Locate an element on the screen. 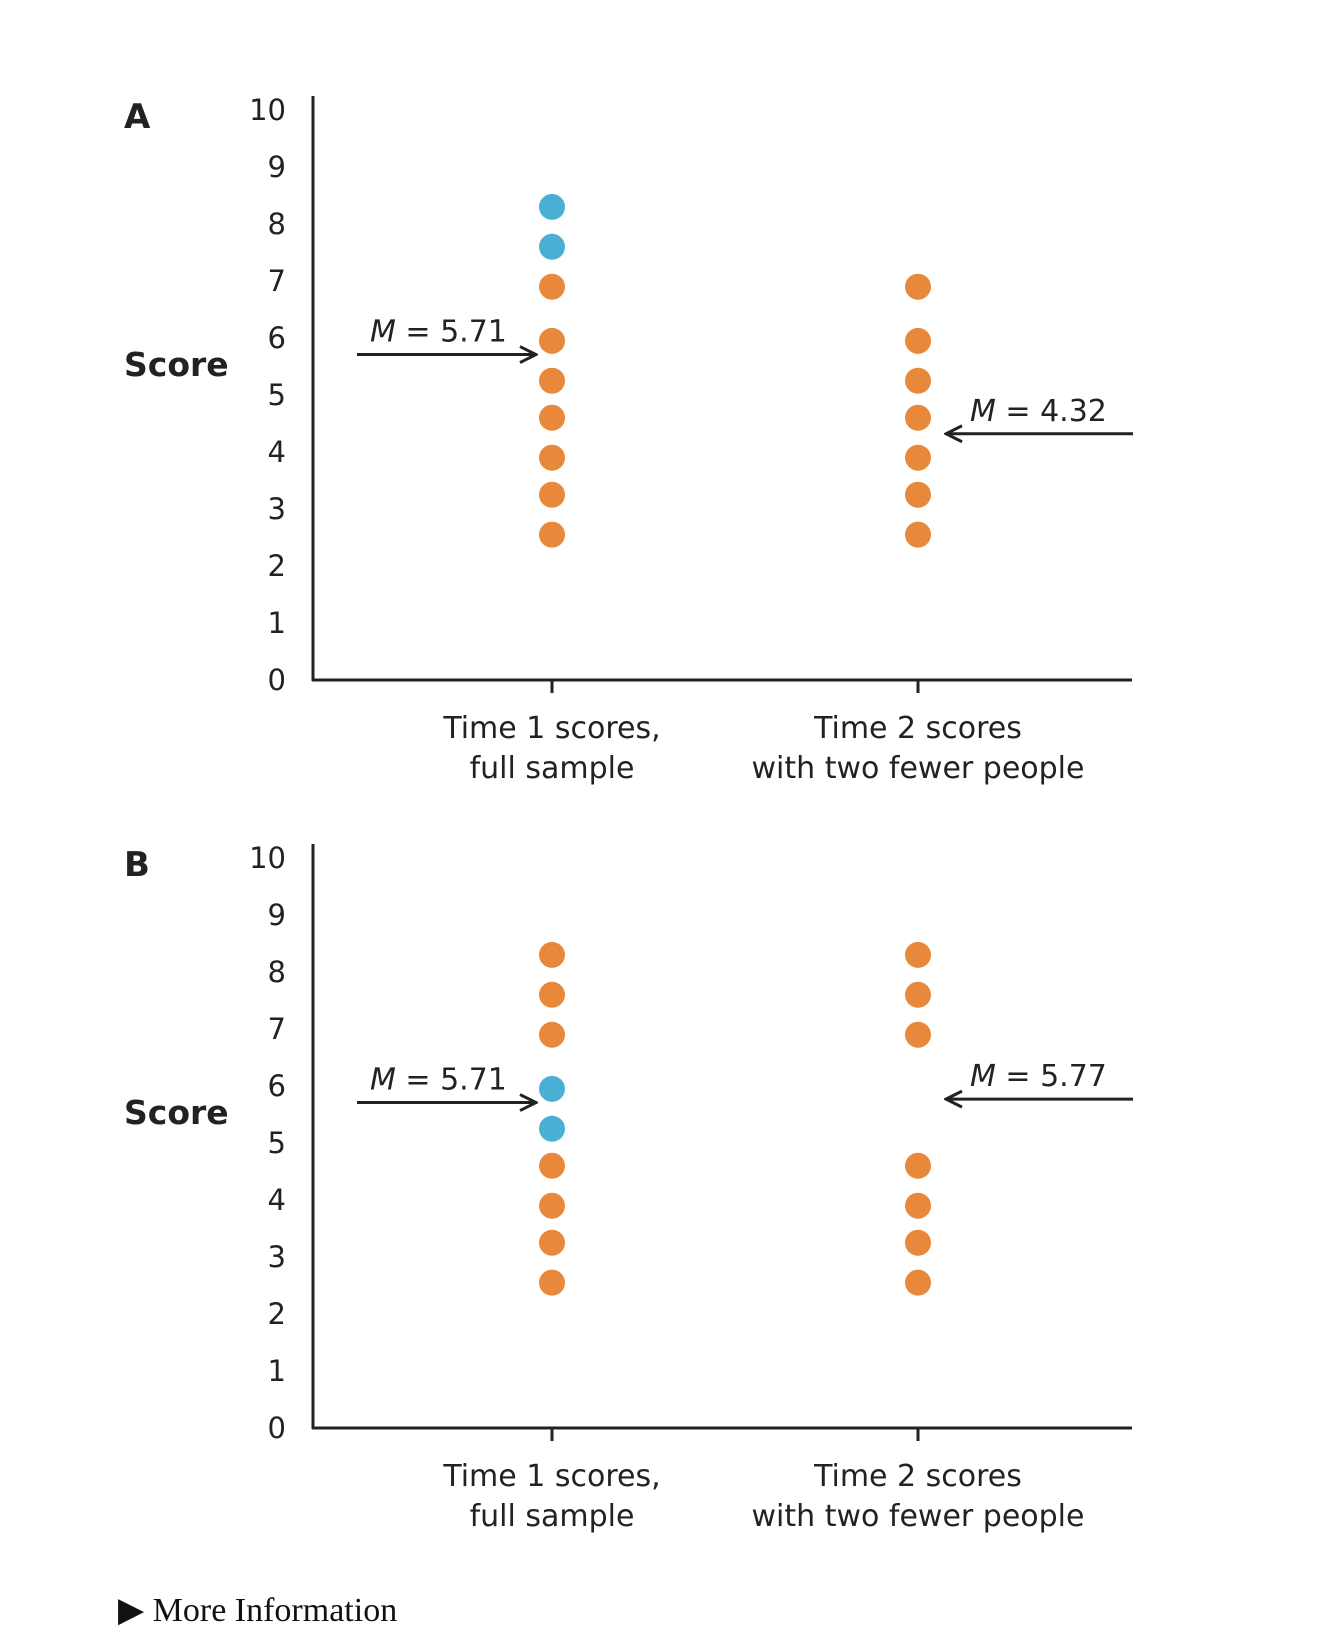 Image resolution: width=1326 pixels, height=1630 pixels. mean-annotation: M = 4.32 is located at coordinates (1038, 411).